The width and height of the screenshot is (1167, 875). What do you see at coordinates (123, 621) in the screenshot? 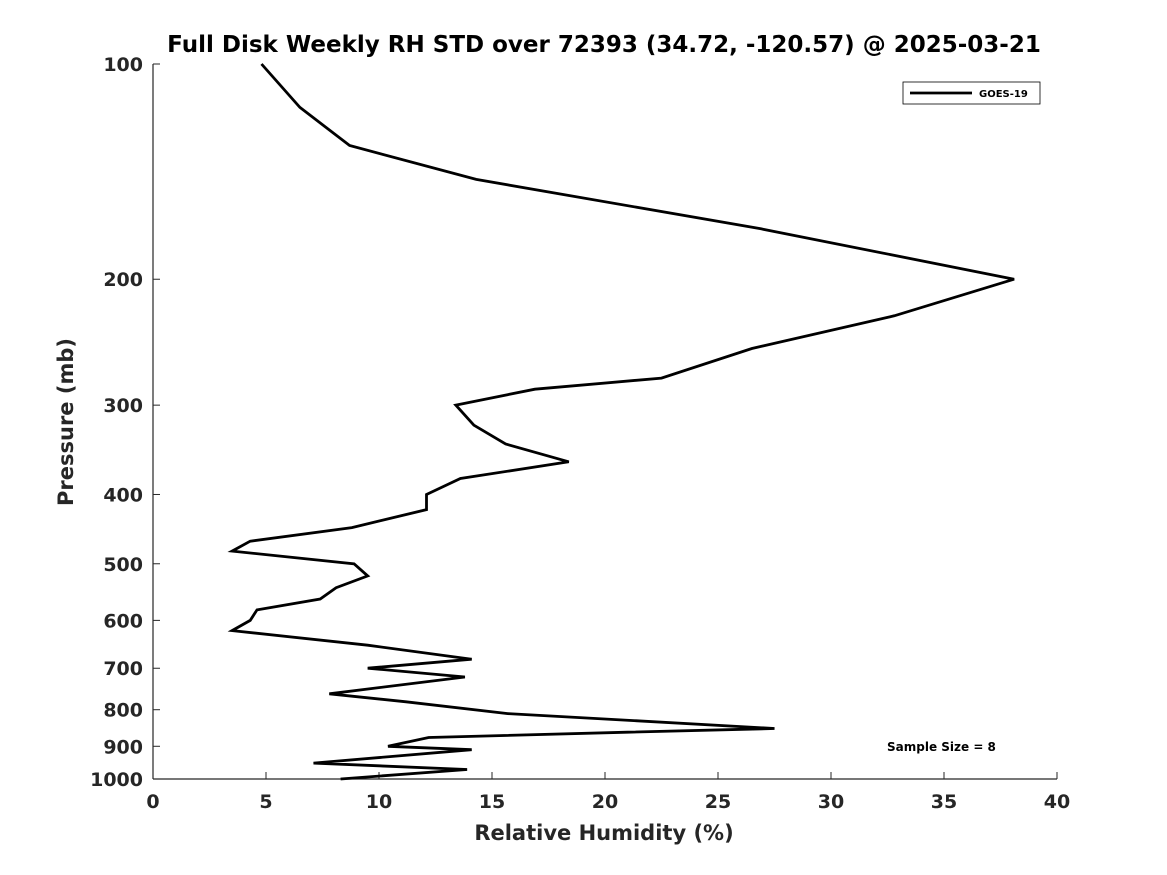
I see `y-tick-label: 600` at bounding box center [123, 621].